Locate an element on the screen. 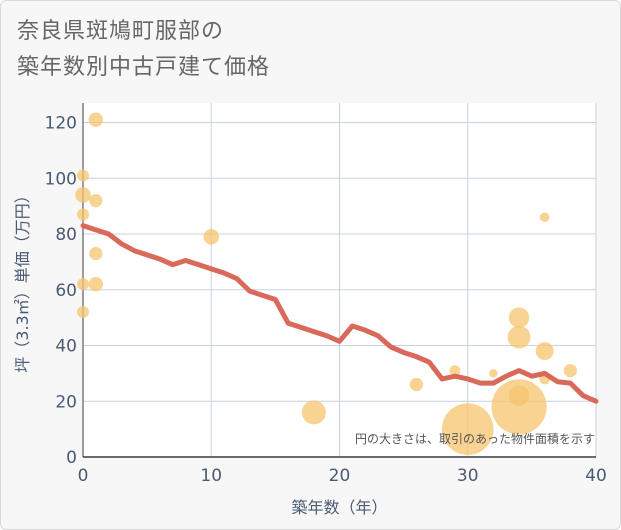  chart-title-line-2: 築年数別中古戸建て価格 is located at coordinates (144, 67).